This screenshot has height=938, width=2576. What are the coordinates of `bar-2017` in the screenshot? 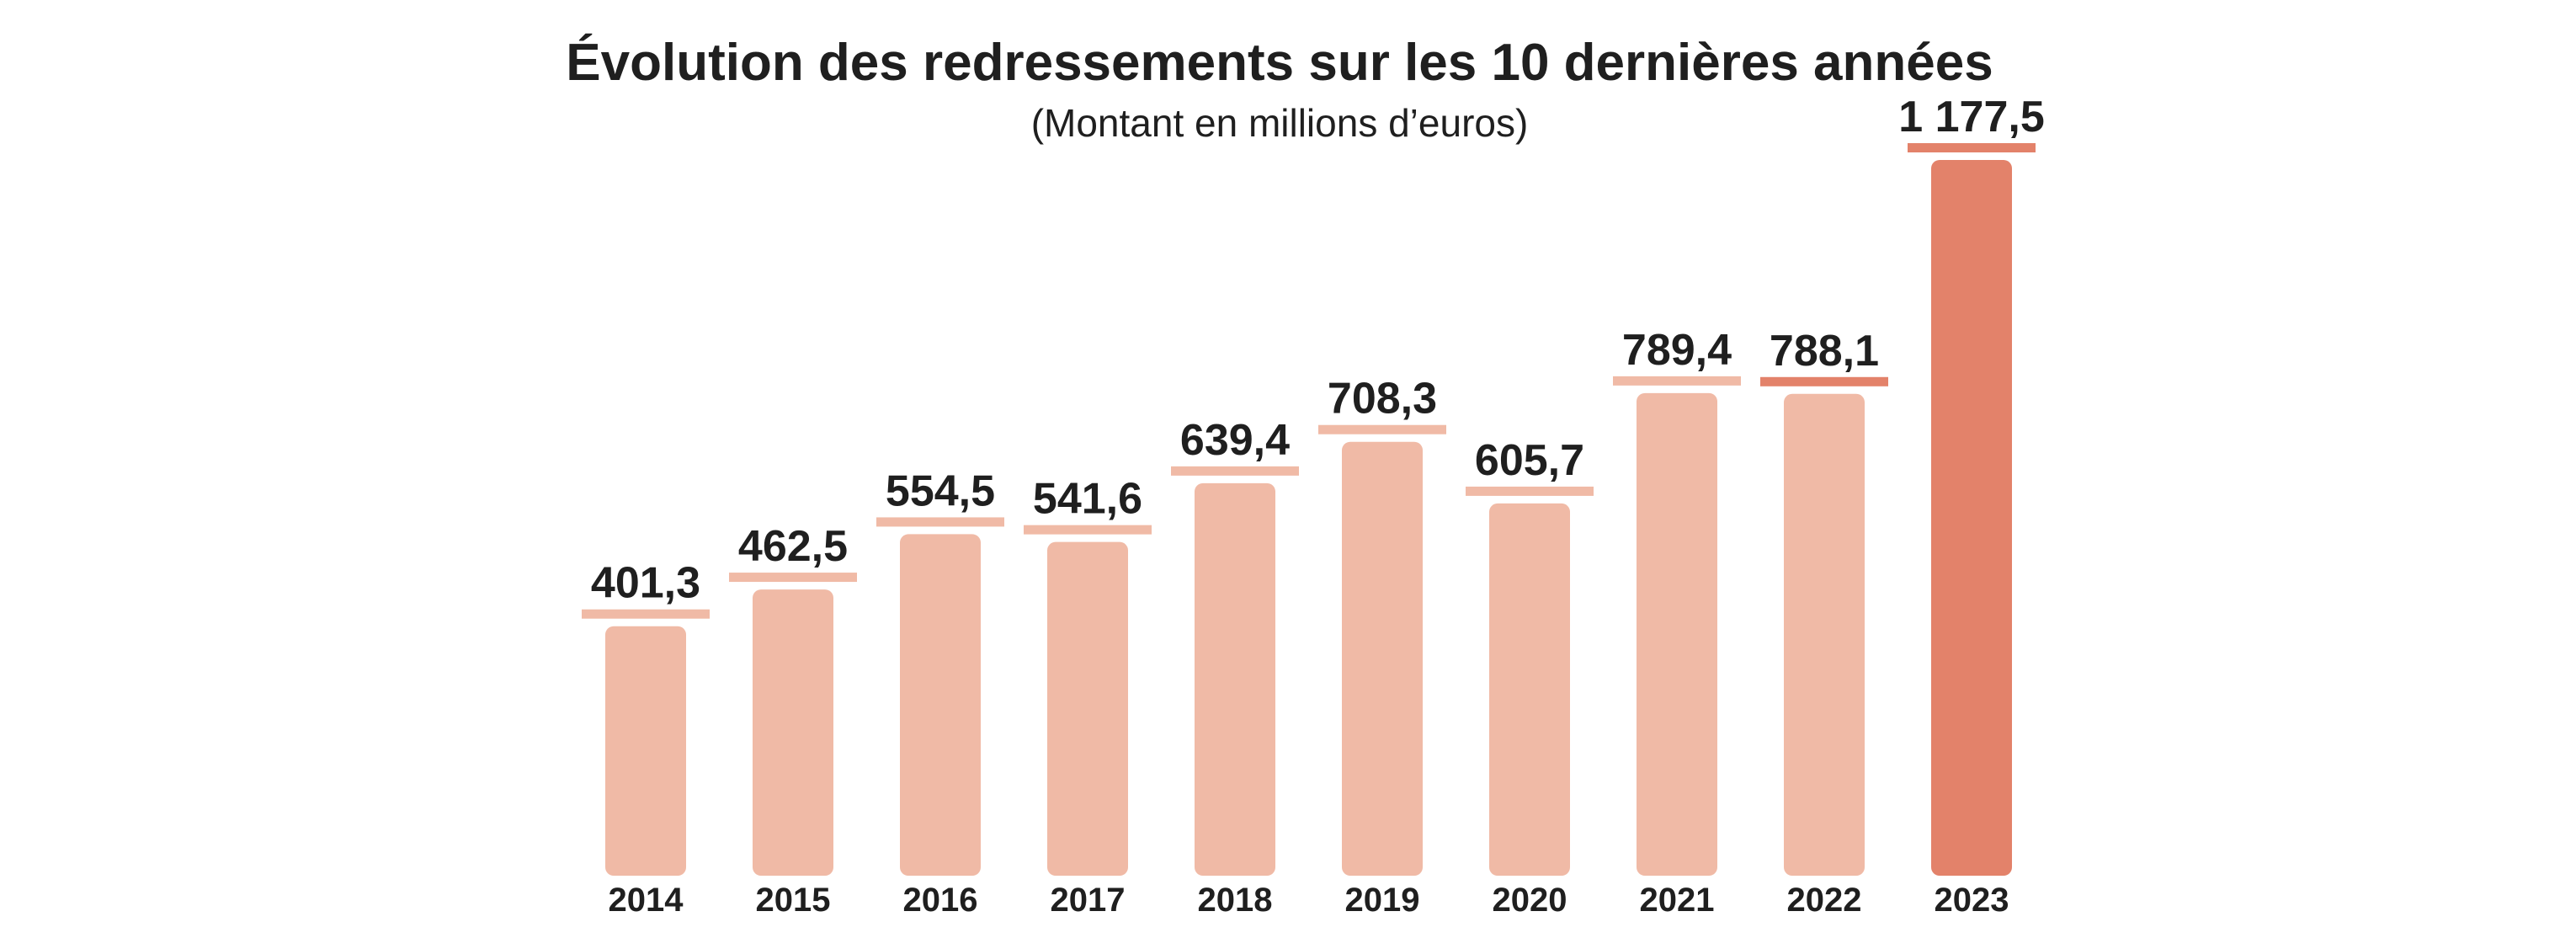 It's located at (1088, 709).